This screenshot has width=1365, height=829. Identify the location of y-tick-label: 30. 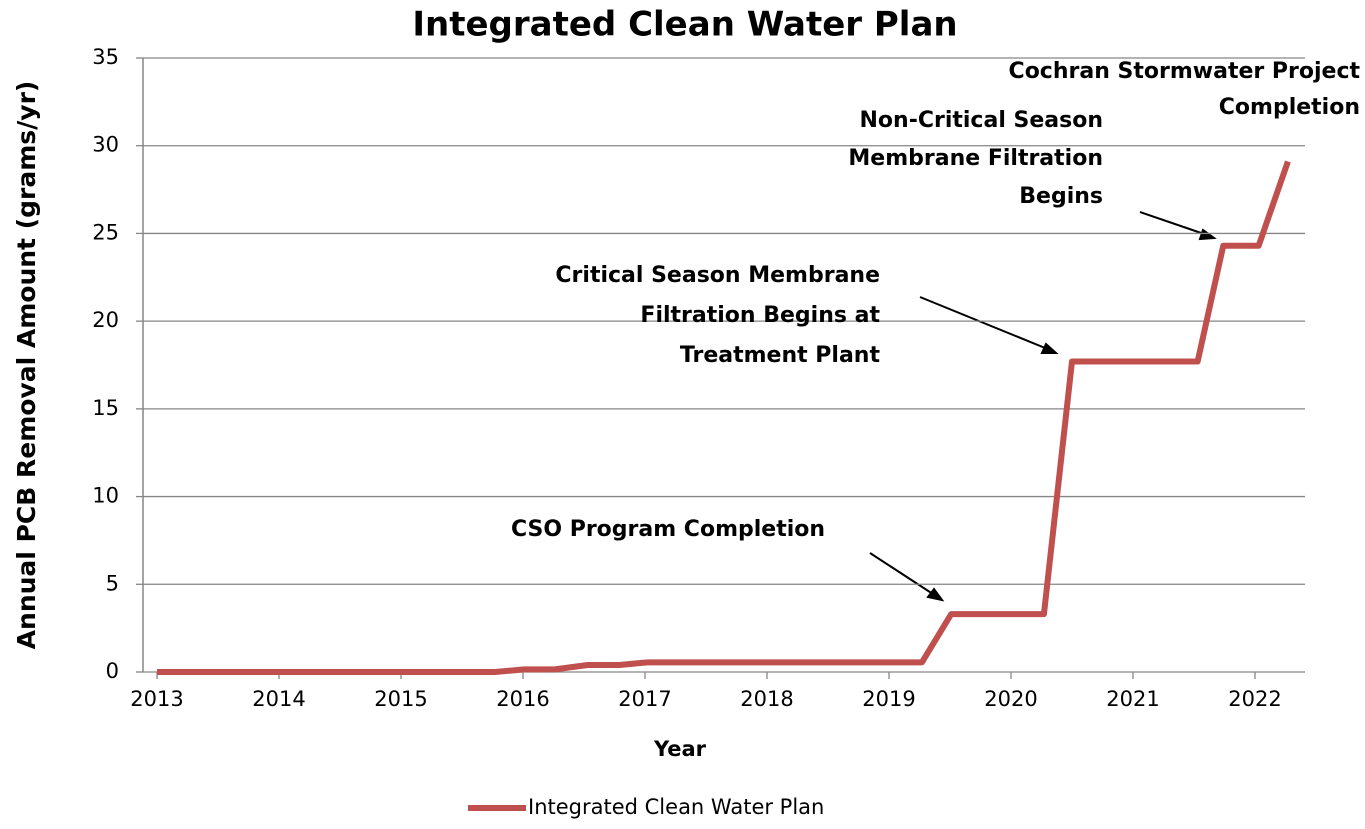
(105, 145).